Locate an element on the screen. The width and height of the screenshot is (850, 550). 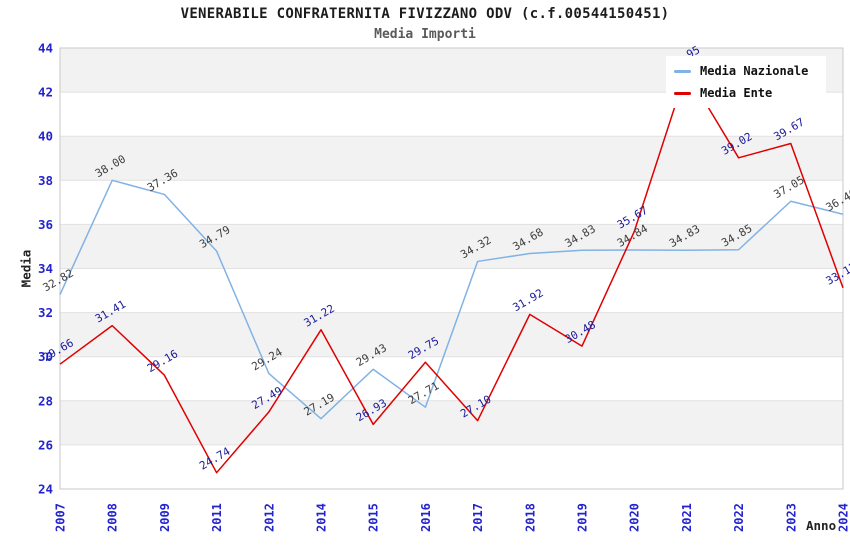
point-label: 29.66 is located at coordinates (58, 350).